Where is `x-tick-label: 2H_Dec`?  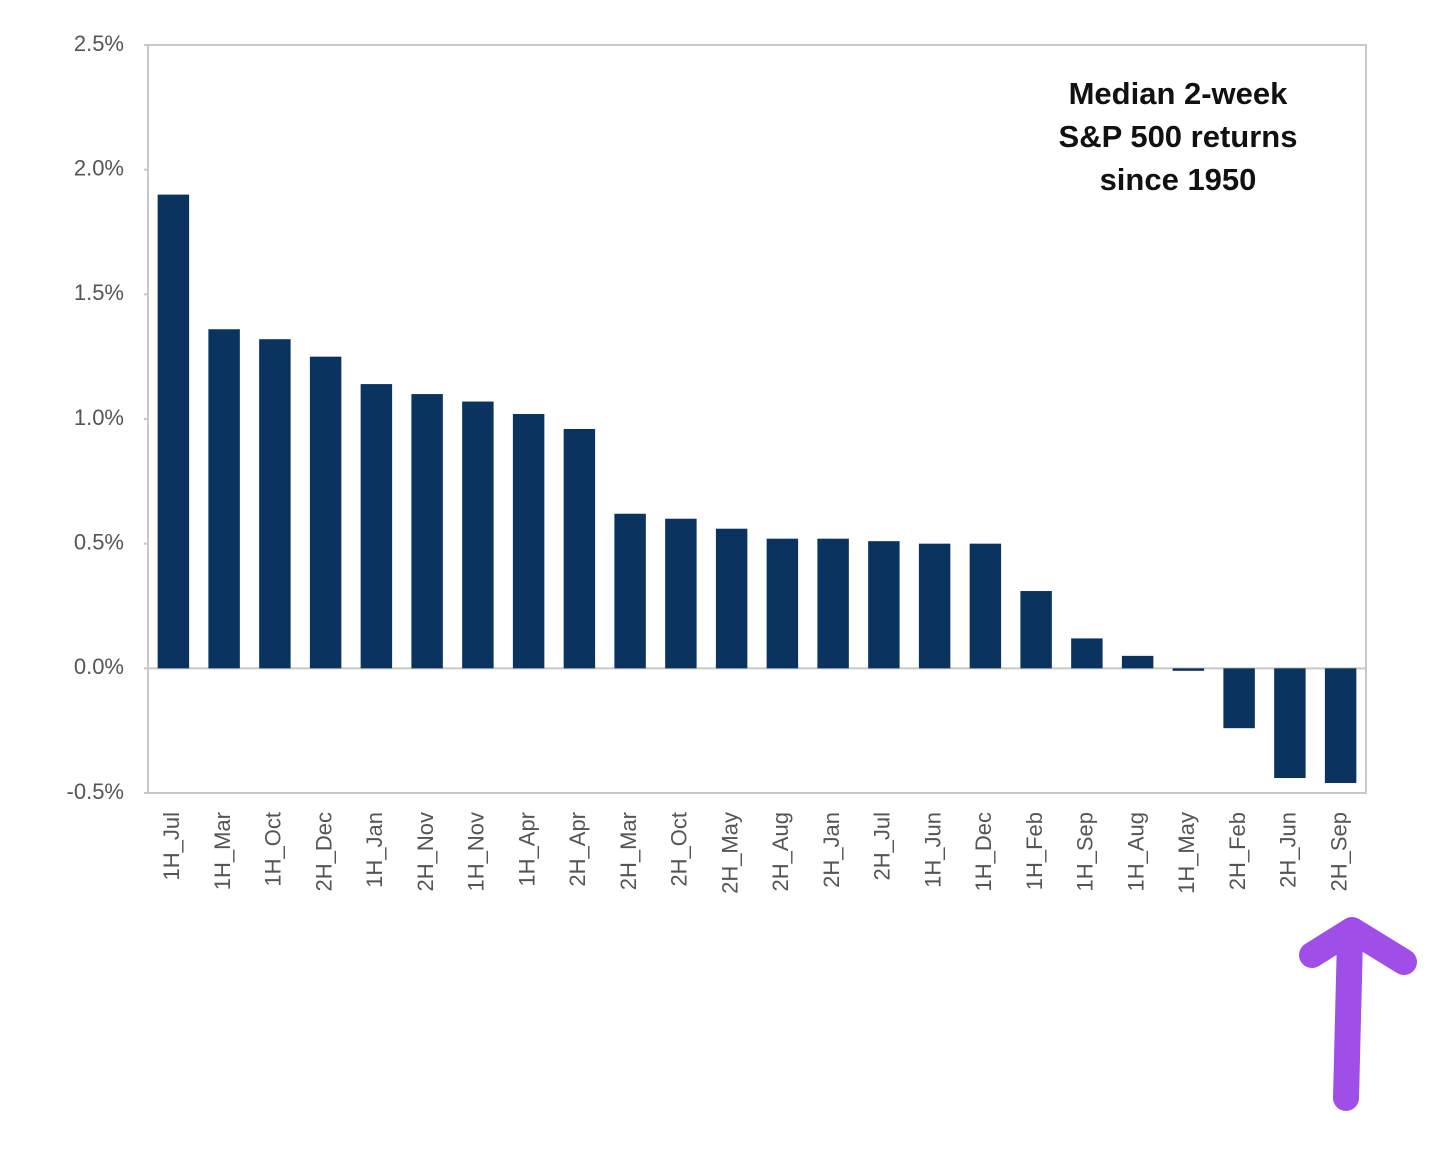
x-tick-label: 2H_Dec is located at coordinates (323, 851).